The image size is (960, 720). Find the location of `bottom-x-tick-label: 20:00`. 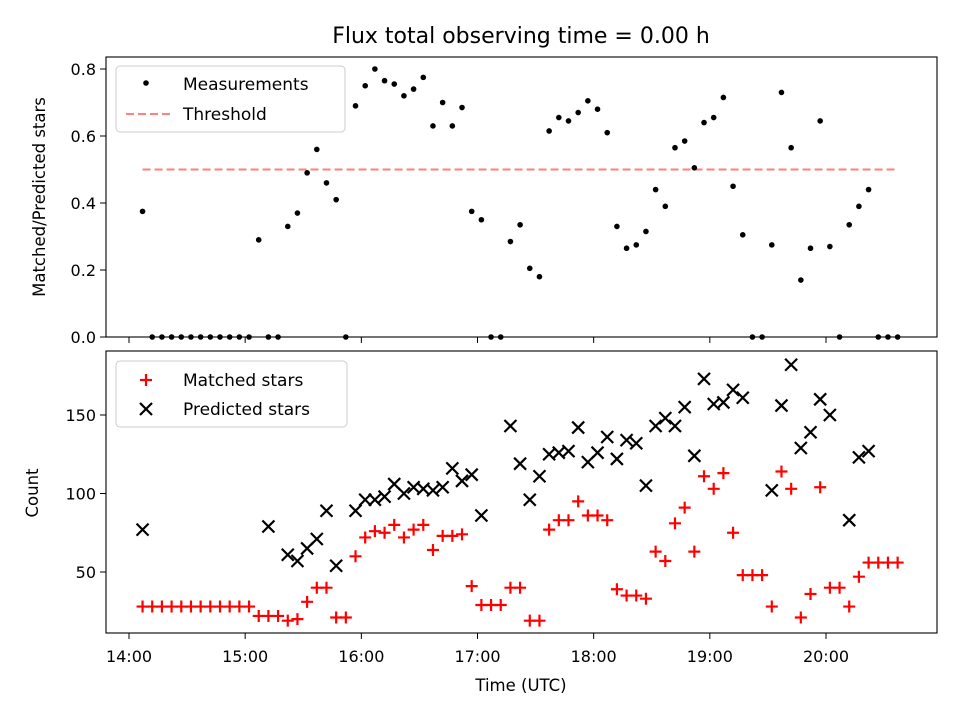

bottom-x-tick-label: 20:00 is located at coordinates (826, 656).